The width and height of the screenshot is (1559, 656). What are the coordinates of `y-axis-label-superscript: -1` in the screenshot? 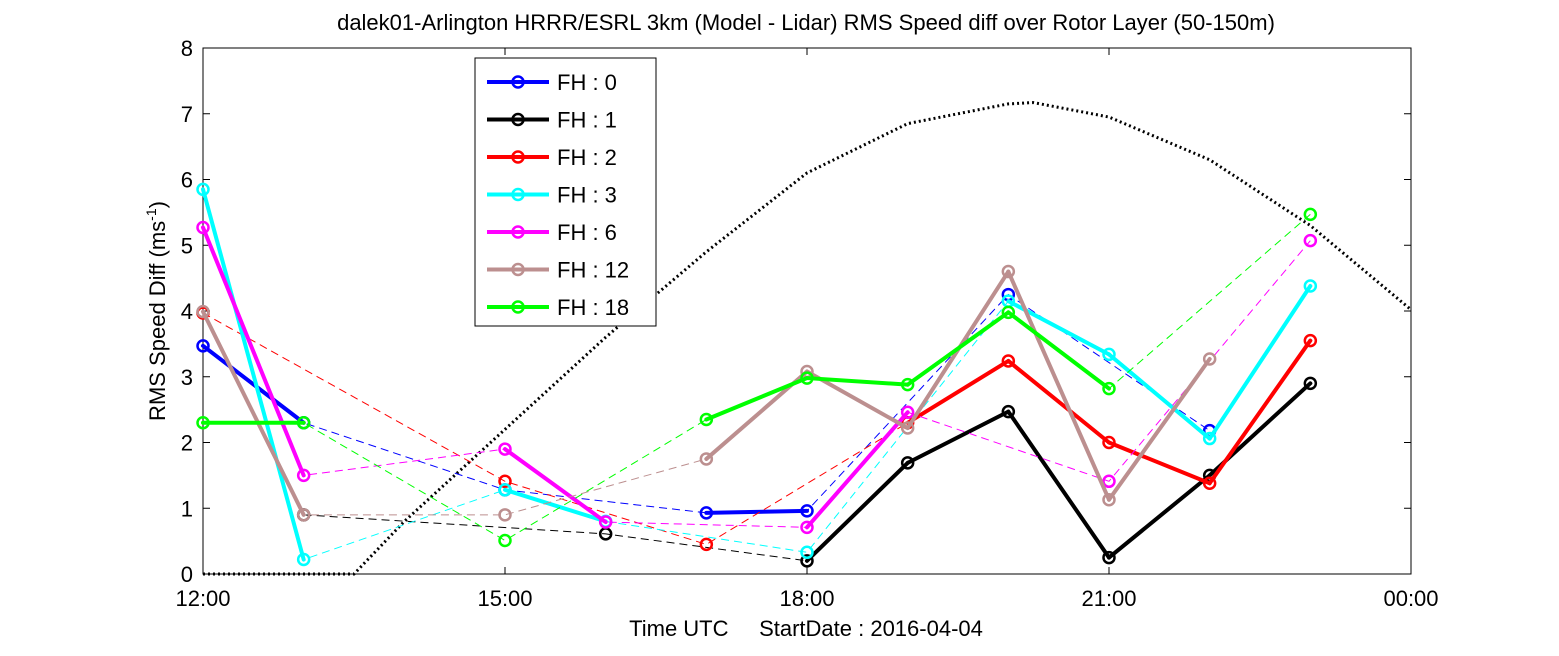 It's located at (151, 214).